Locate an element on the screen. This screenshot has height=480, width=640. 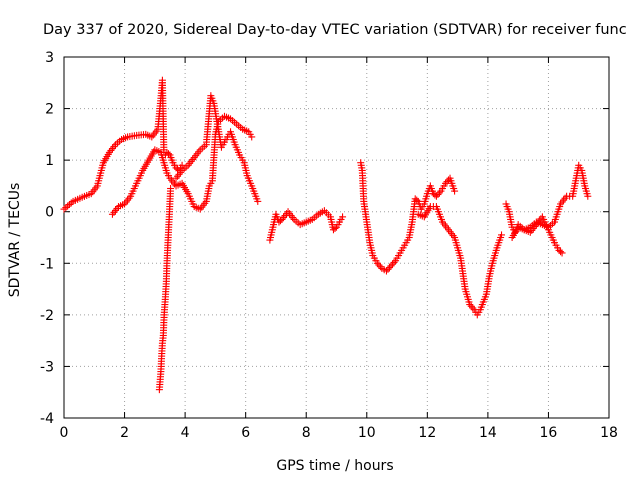
y-tick-label: 2 is located at coordinates (49, 110).